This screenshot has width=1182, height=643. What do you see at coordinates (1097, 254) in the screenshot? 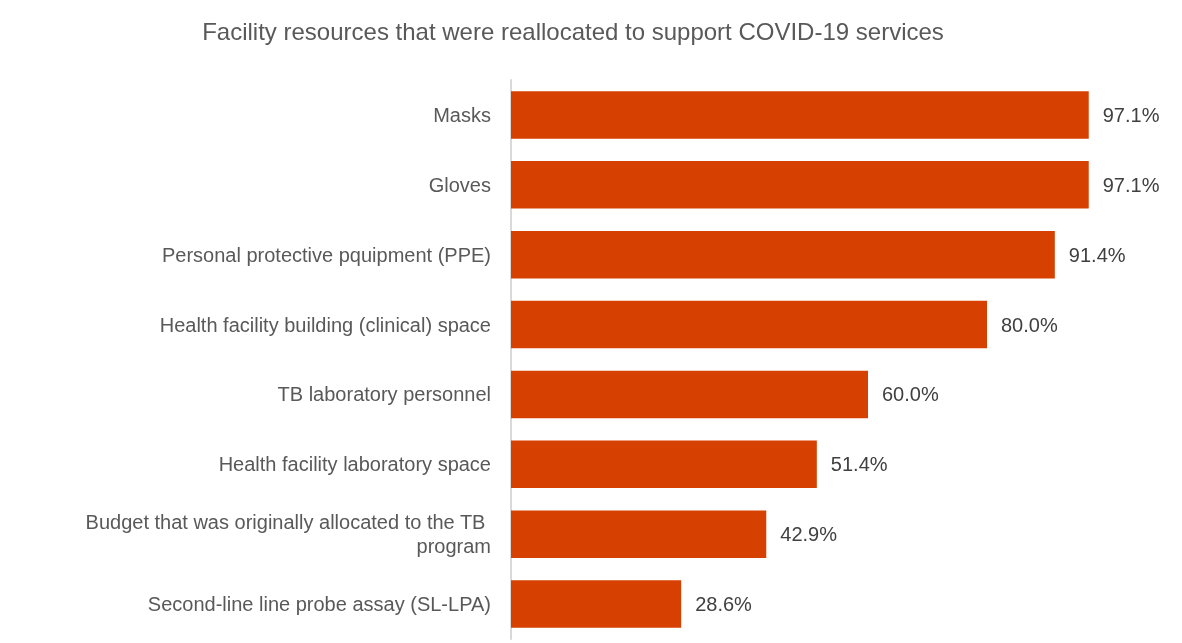
I see `data-label: 91.4%` at bounding box center [1097, 254].